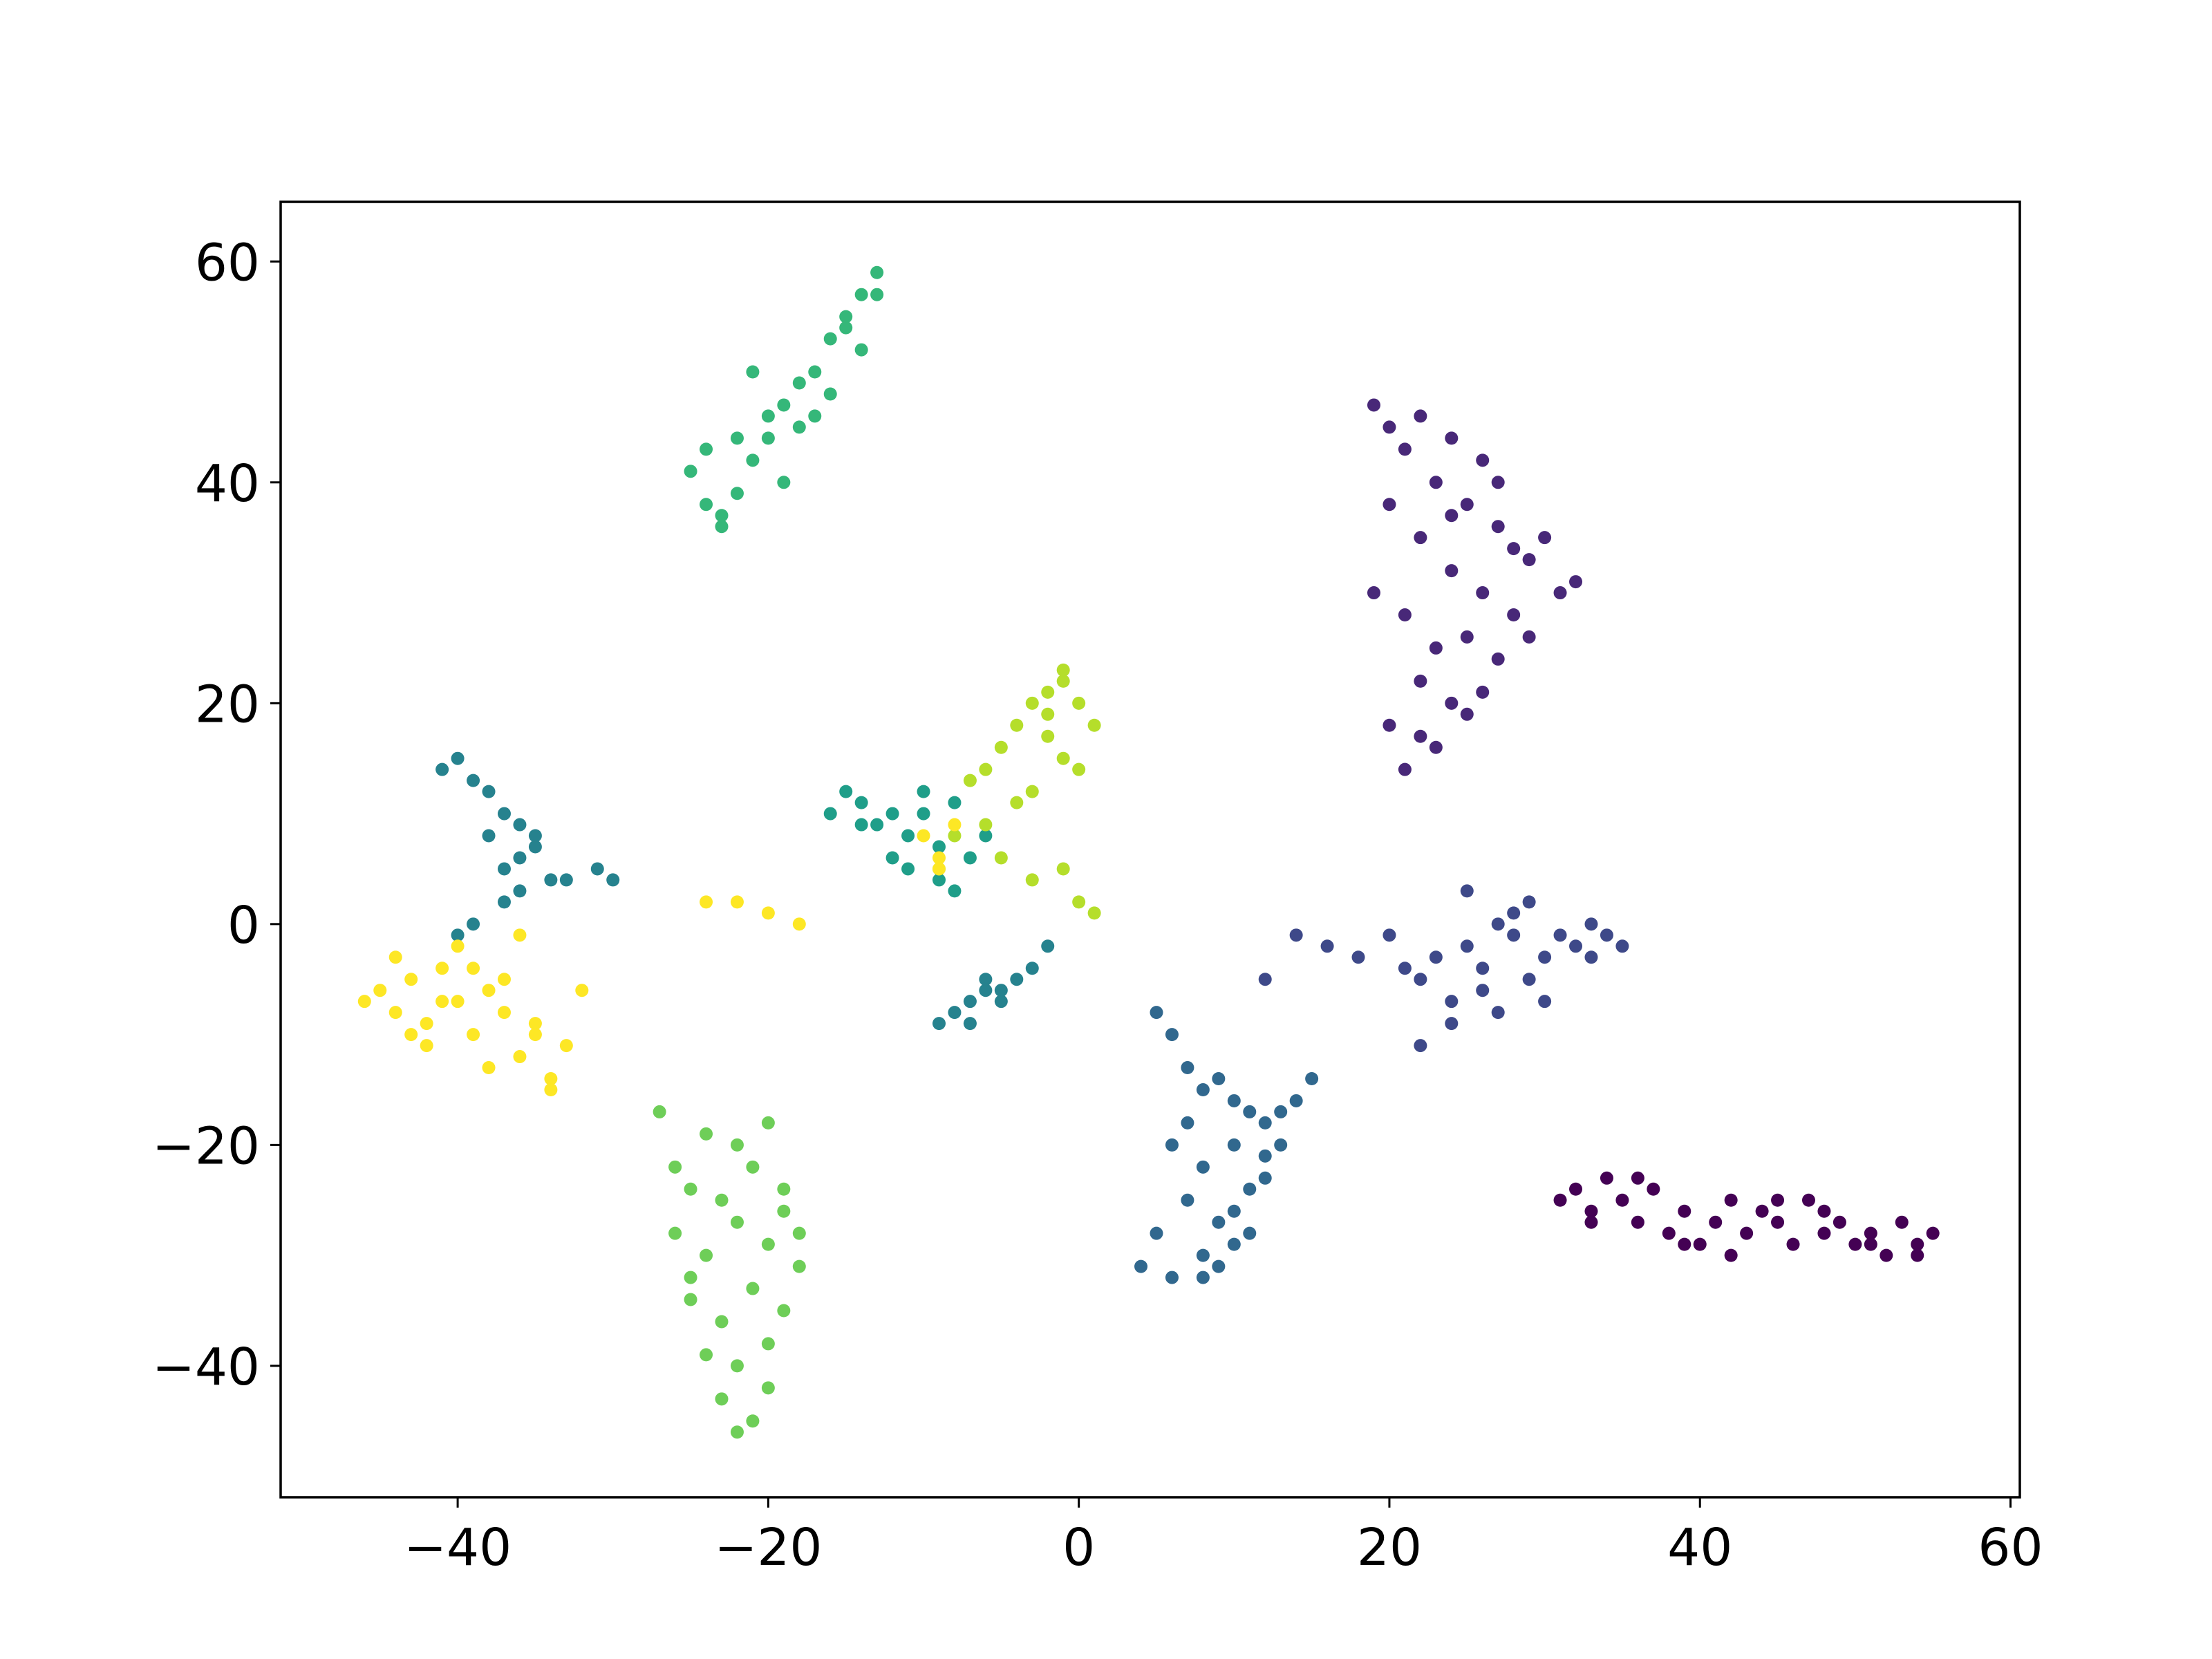 The height and width of the screenshot is (1659, 2212). Describe the element at coordinates (458, 1548) in the screenshot. I see `x-tick-label: −40` at that location.